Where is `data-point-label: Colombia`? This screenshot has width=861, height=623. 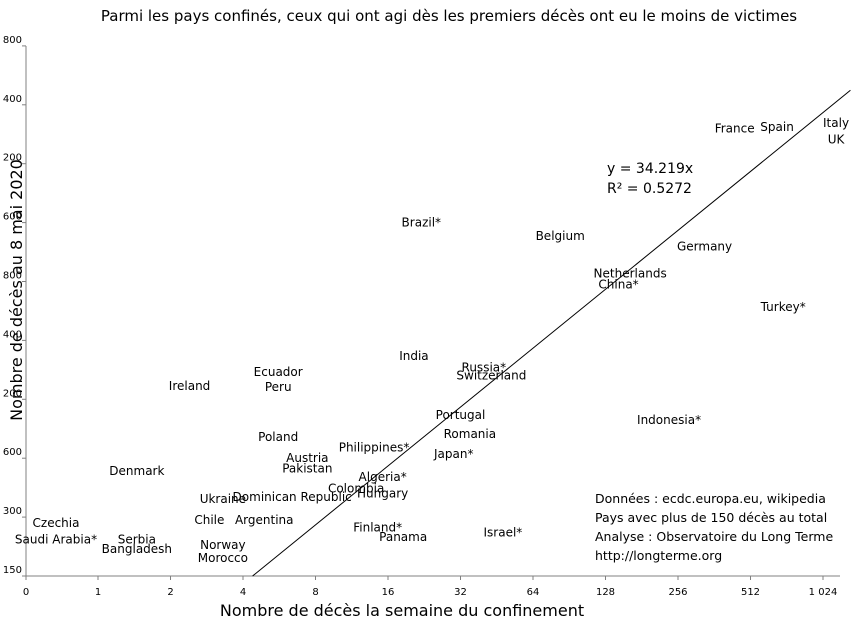 data-point-label: Colombia is located at coordinates (356, 489).